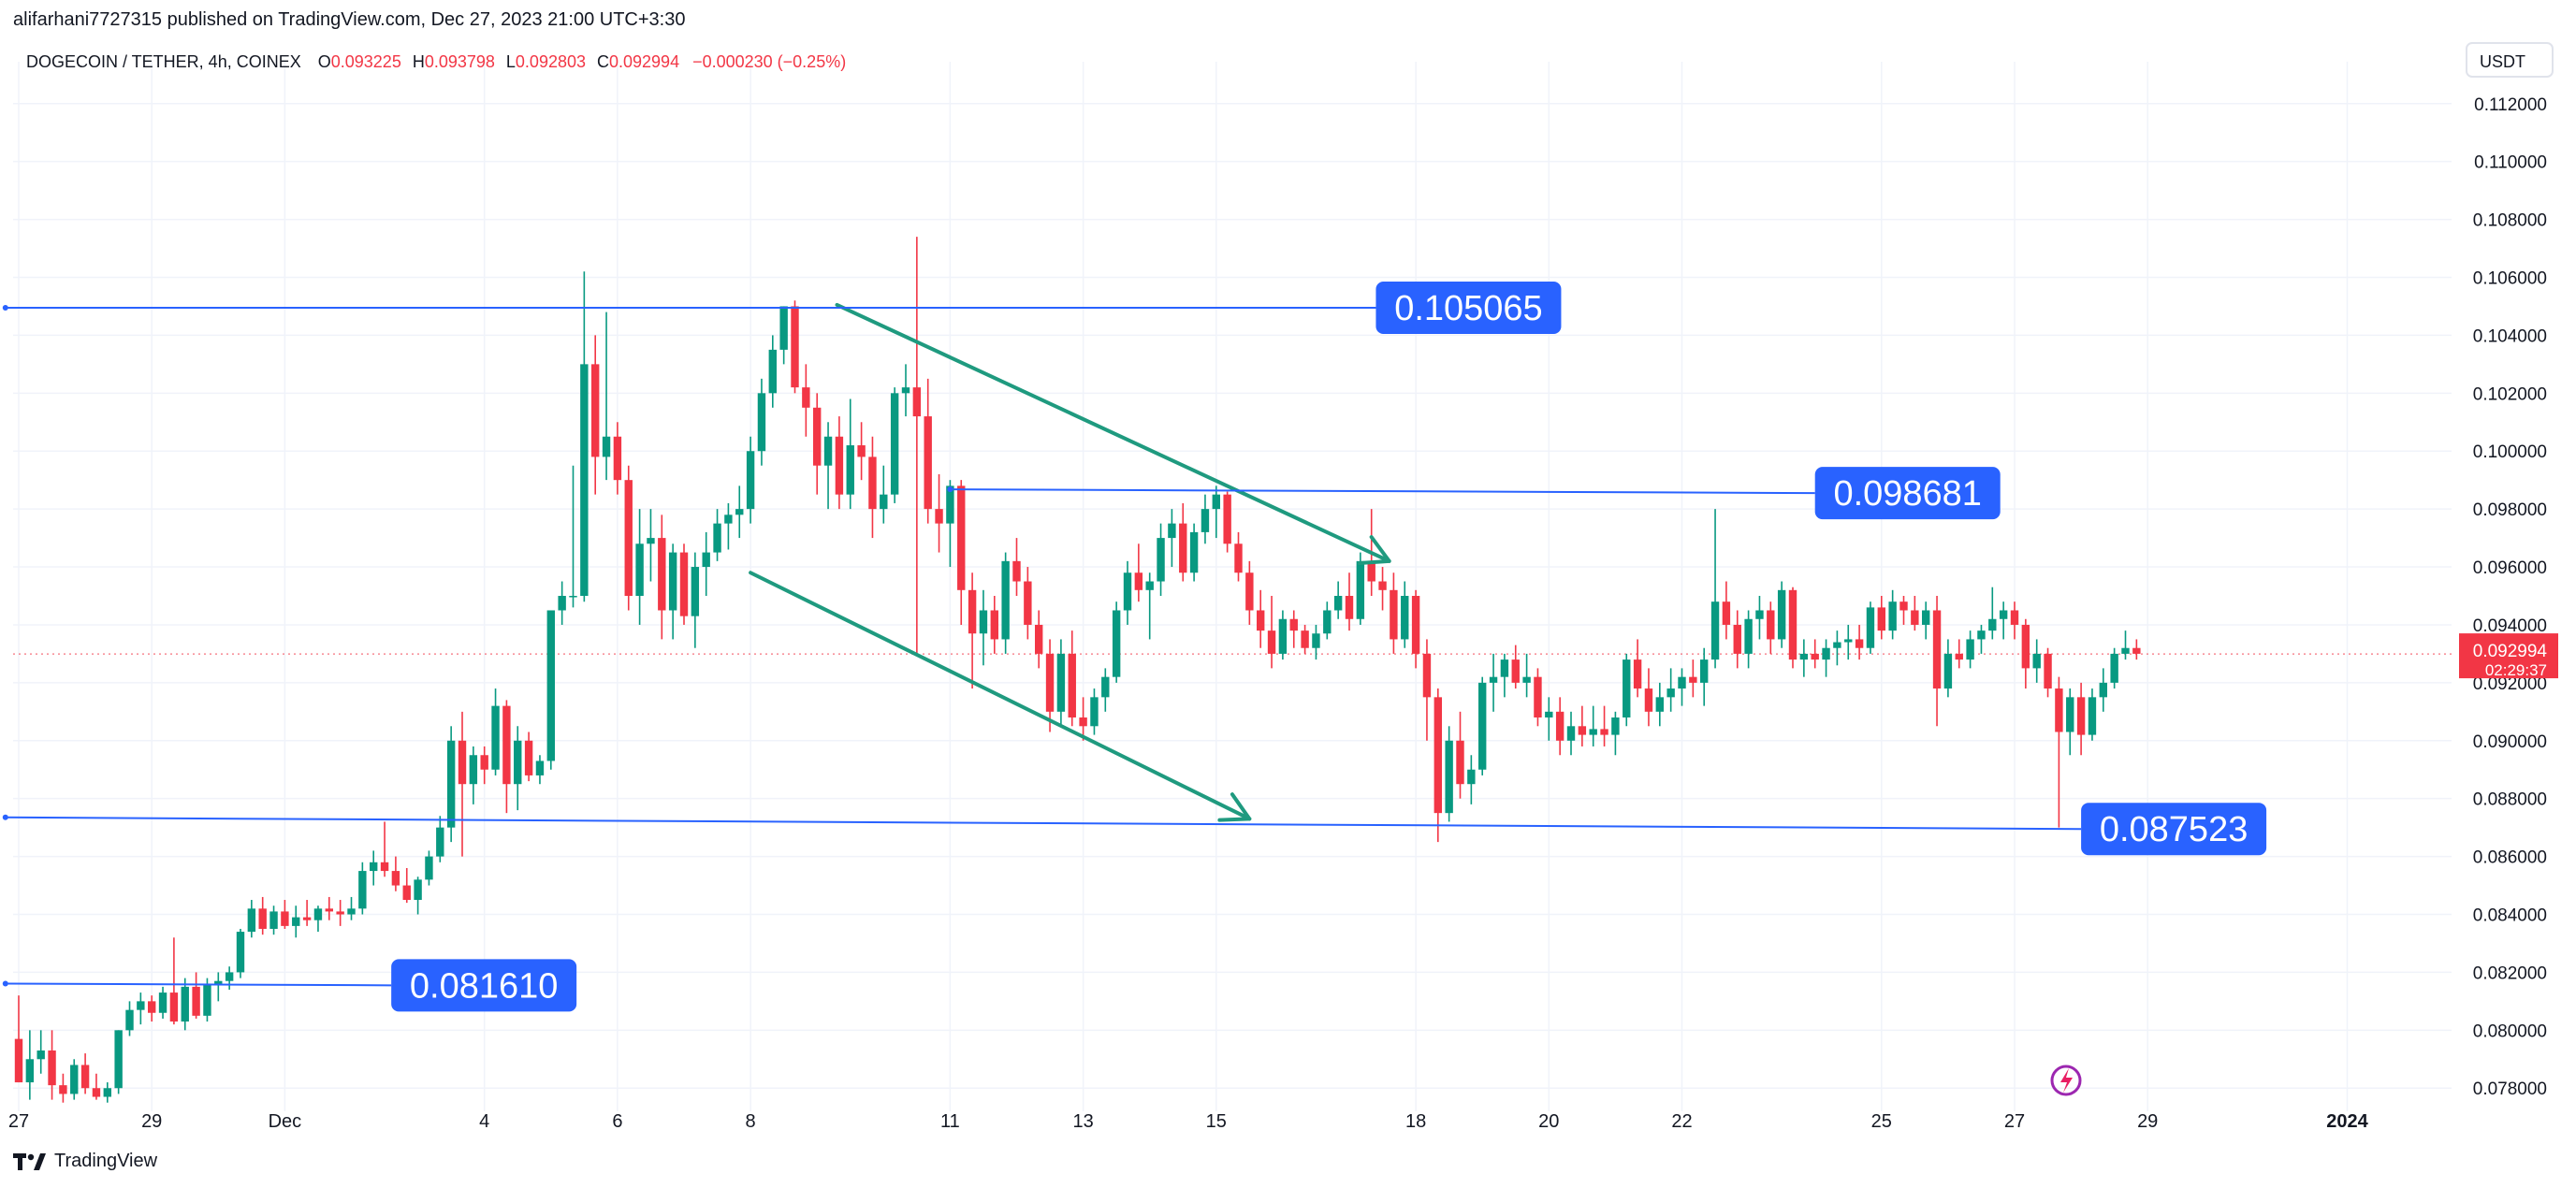  I want to click on currency-selector: USDT, so click(2510, 60).